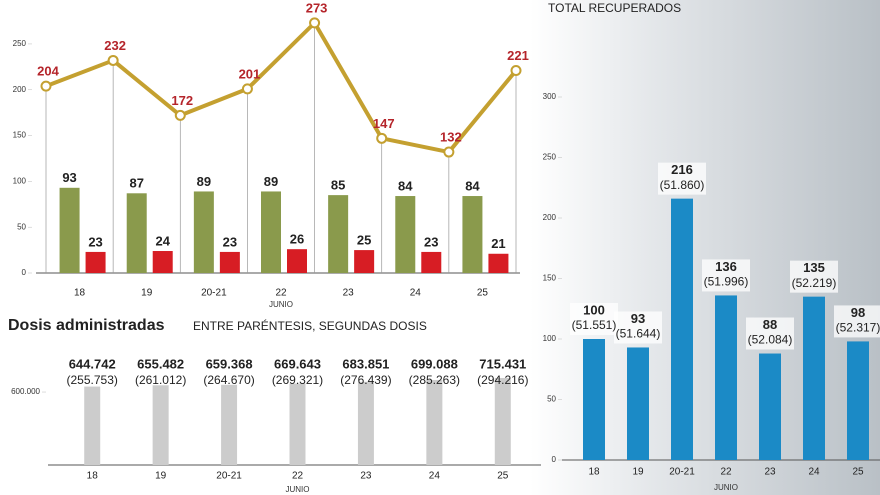 The height and width of the screenshot is (495, 880). What do you see at coordinates (682, 169) in the screenshot?
I see `data-label: 216` at bounding box center [682, 169].